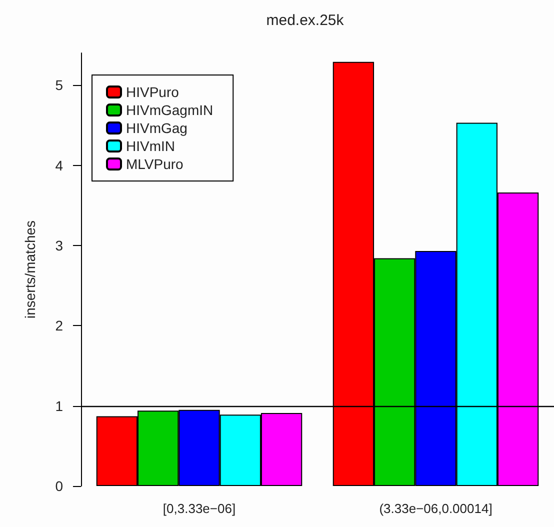 Image resolution: width=554 pixels, height=527 pixels. I want to click on chart-title: med.ex.25k, so click(305, 20).